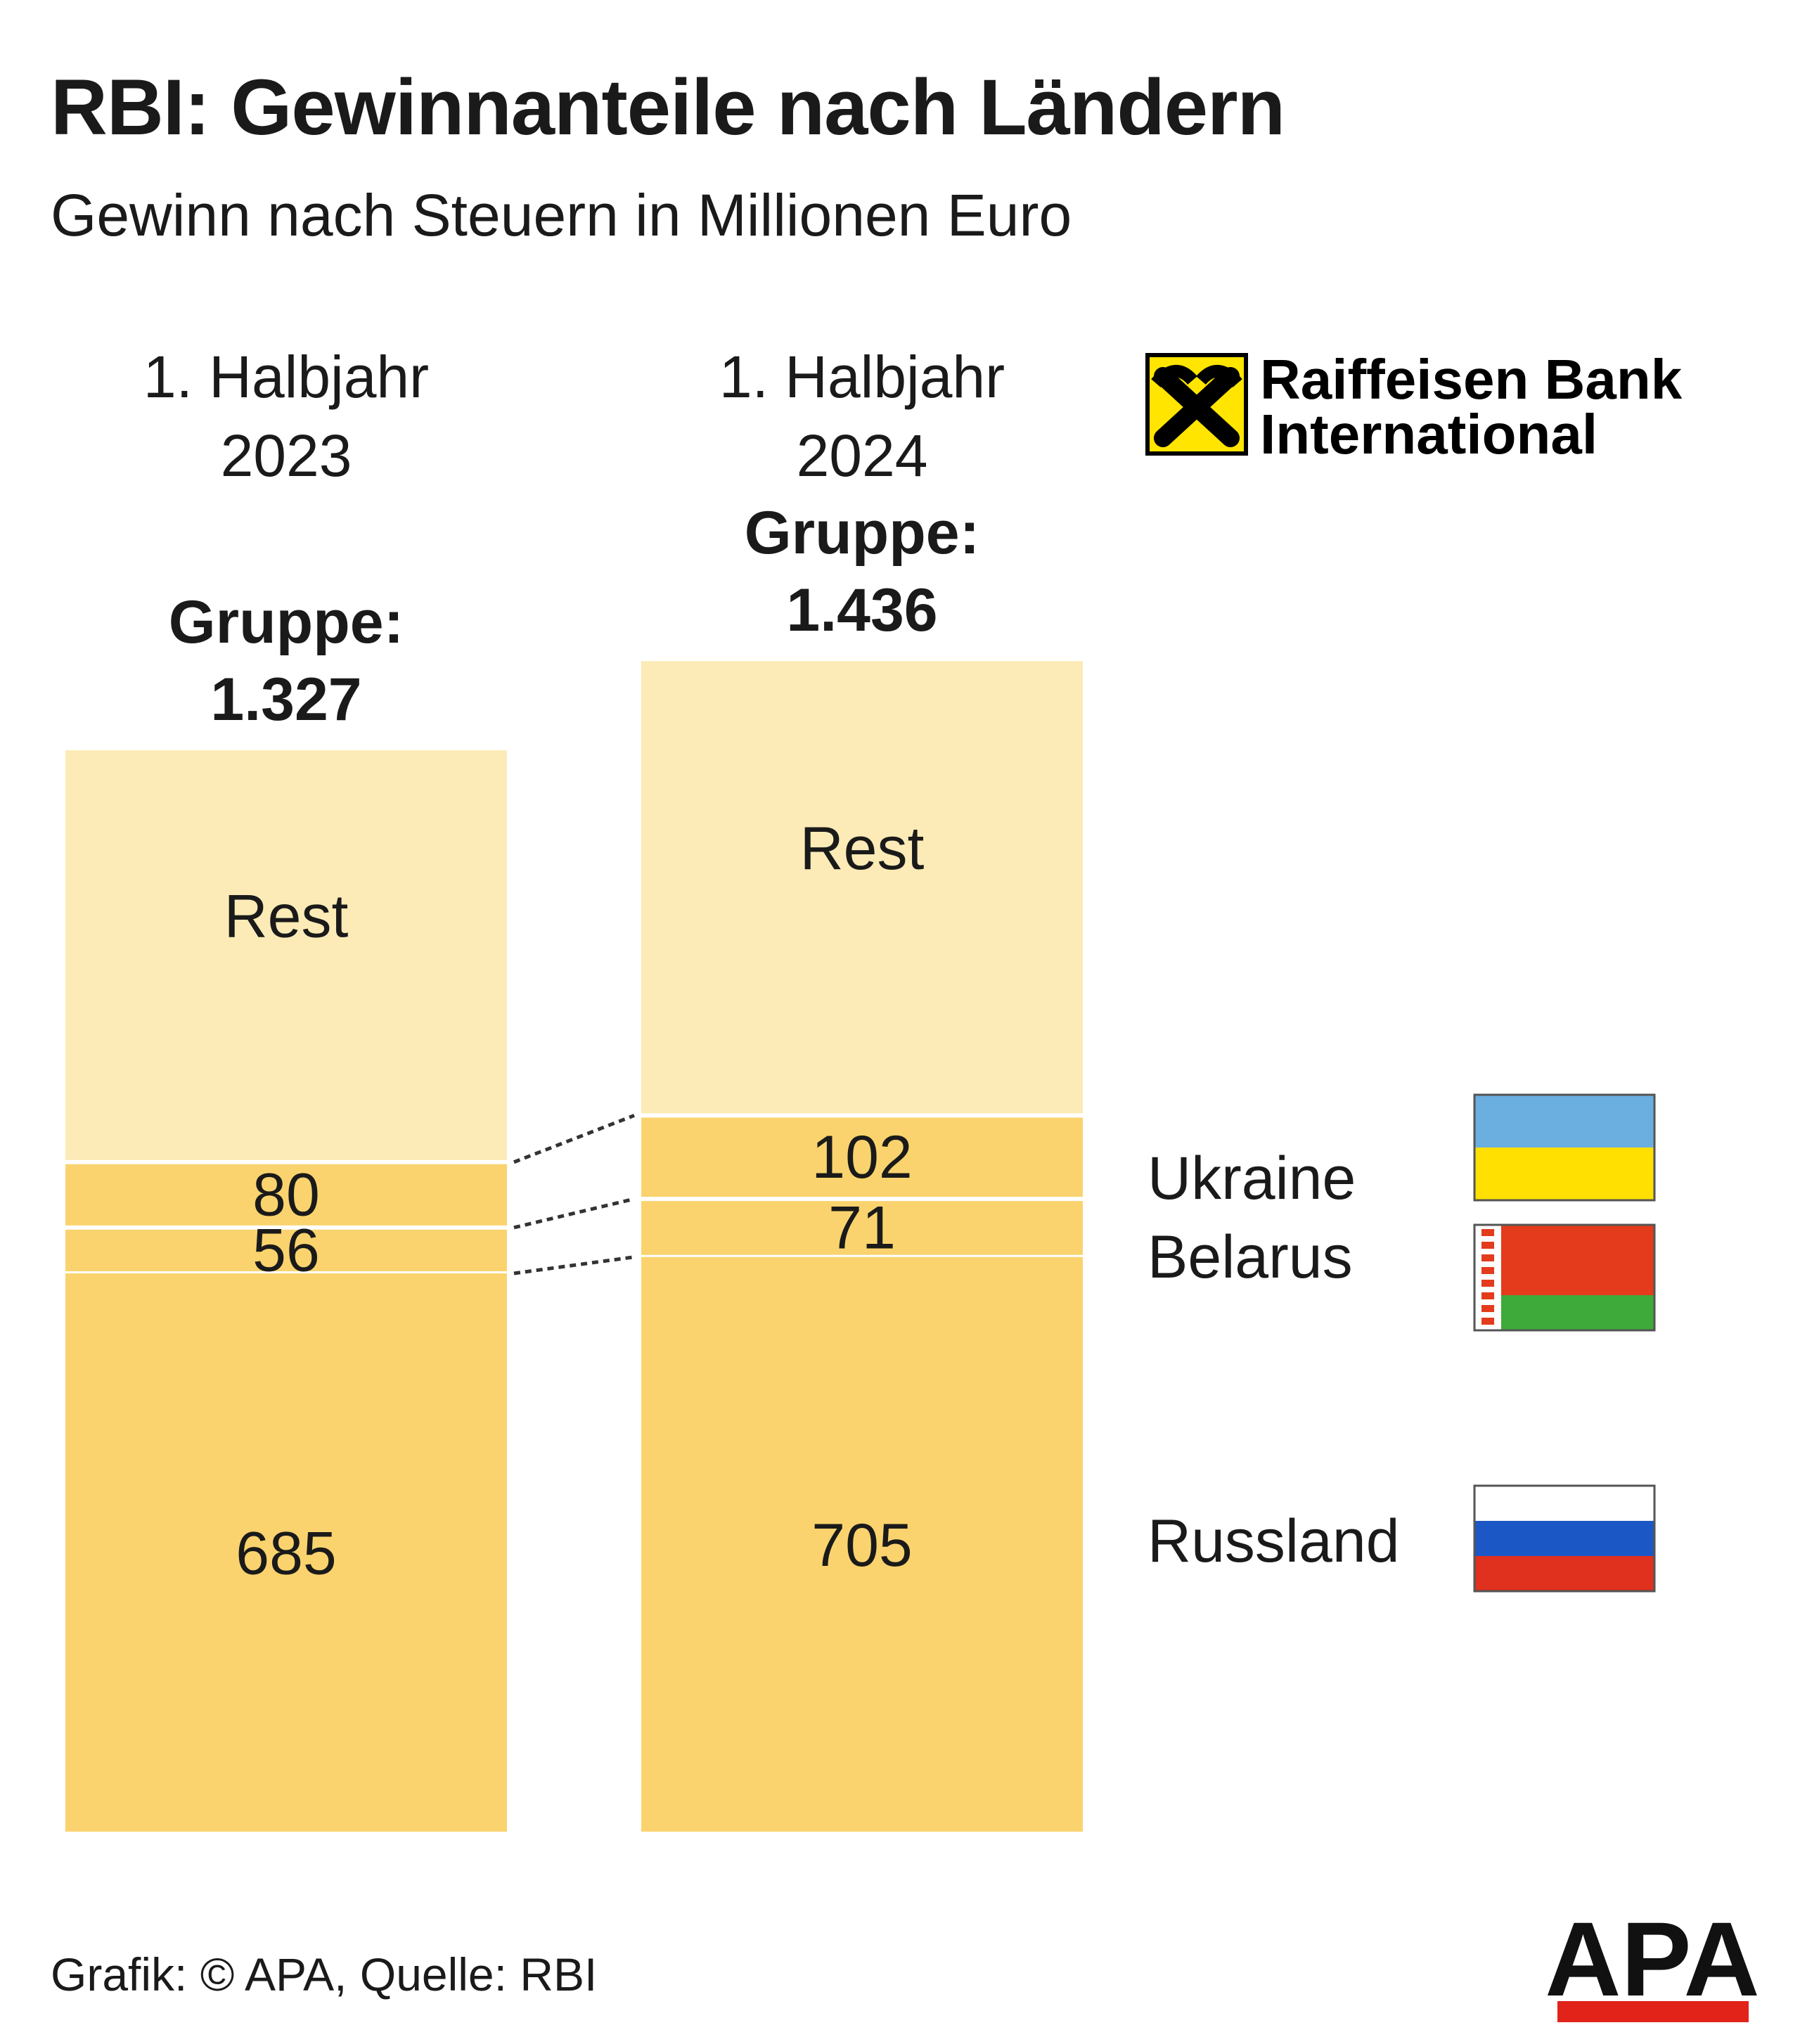 The height and width of the screenshot is (2044, 1800). Describe the element at coordinates (1274, 1541) in the screenshot. I see `legend-label-russland: Russland` at that location.